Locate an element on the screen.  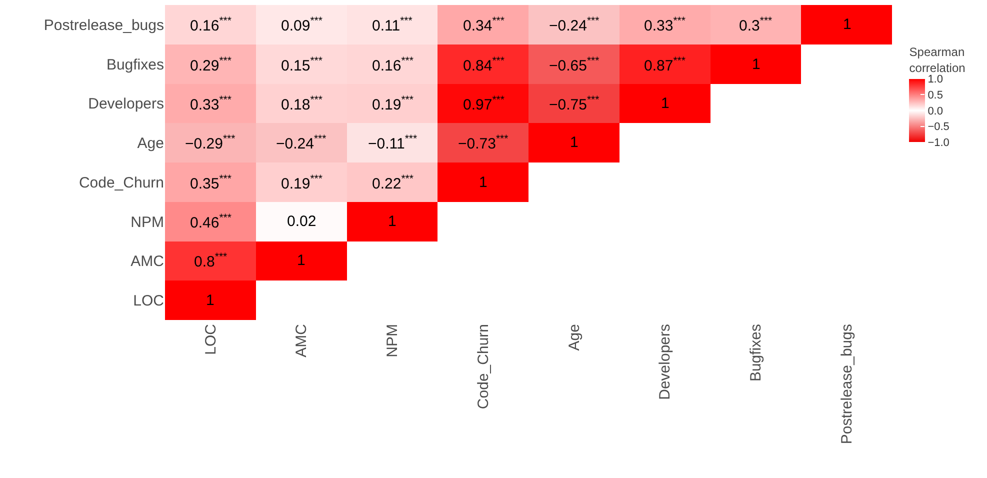
data-label: 0.02 is located at coordinates (301, 221).